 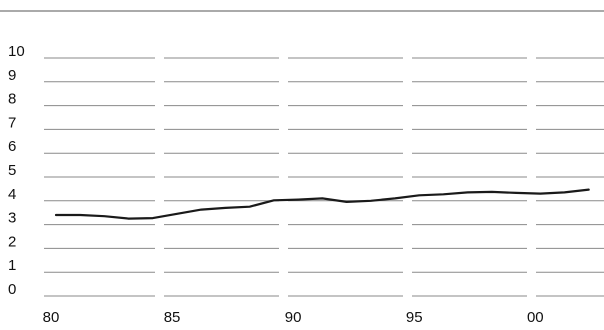 I want to click on x-tick-label-85: 85, so click(x=172, y=317).